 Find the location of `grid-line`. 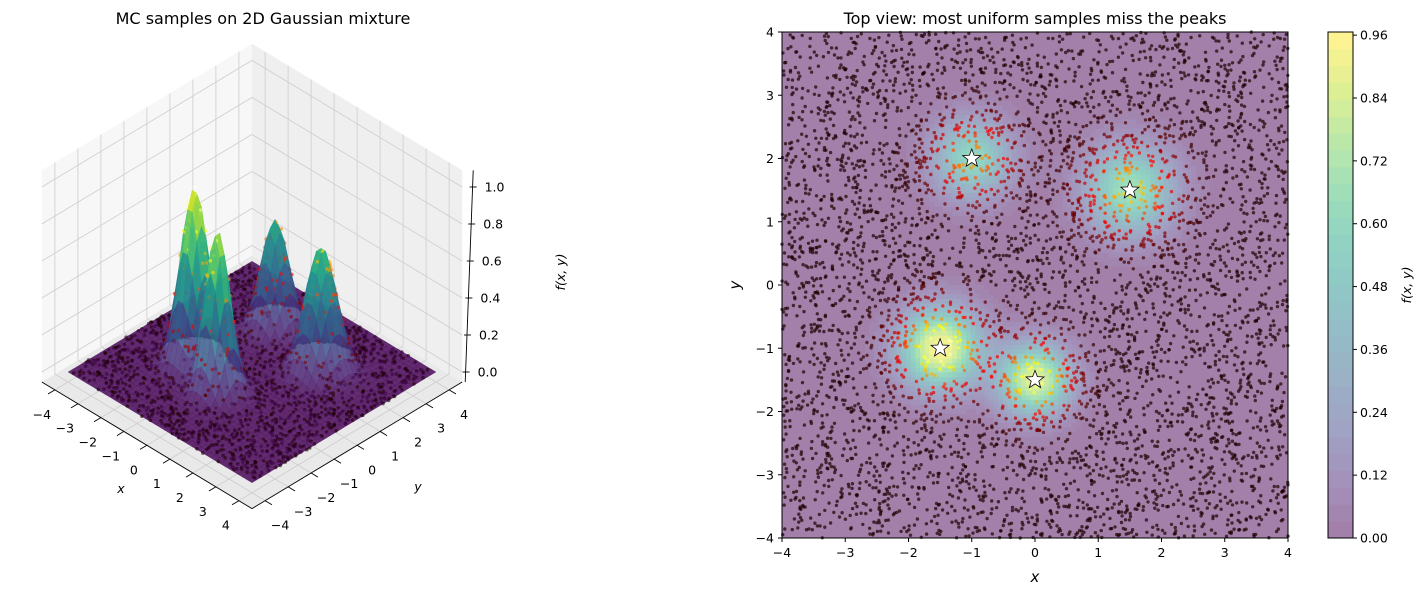

grid-line is located at coordinates (357, 272).